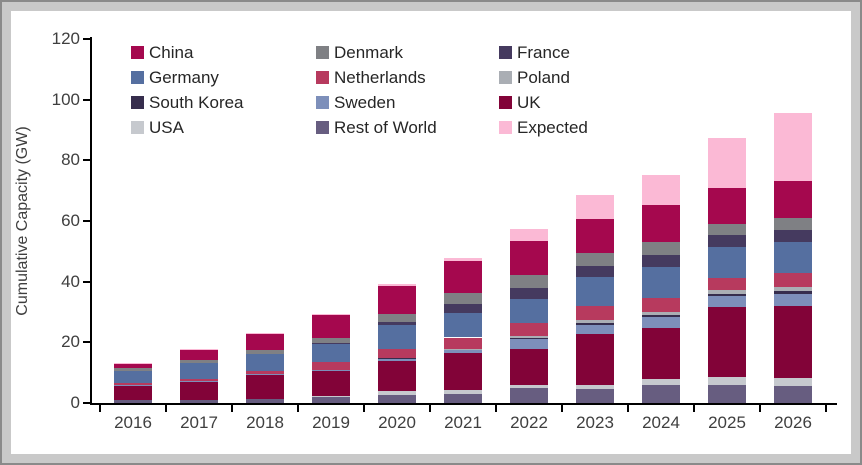  Describe the element at coordinates (595, 386) in the screenshot. I see `bar-segment-usa-2023` at that location.